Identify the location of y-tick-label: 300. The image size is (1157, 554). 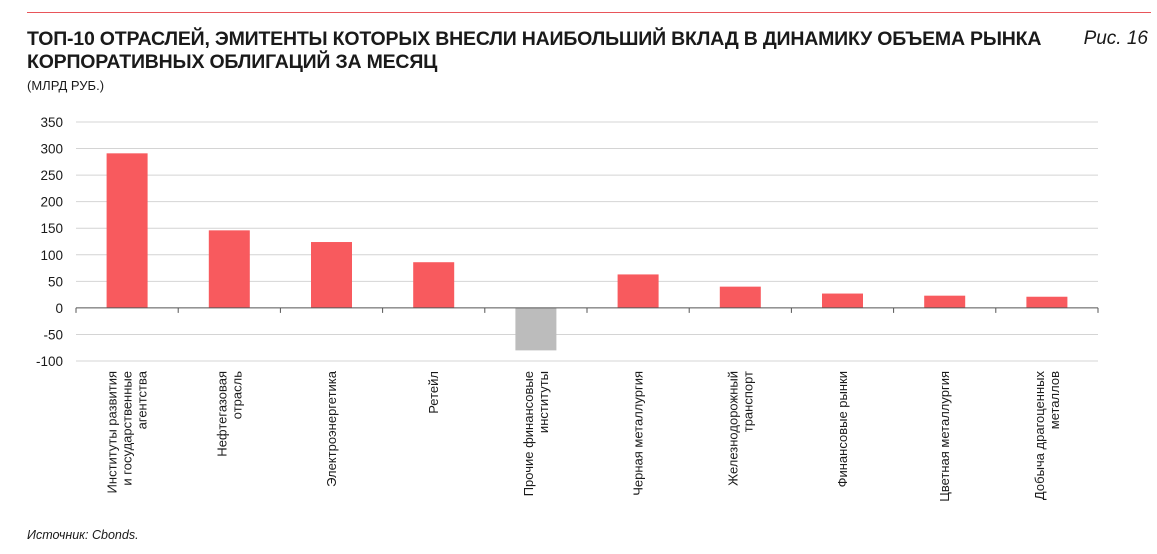
(51, 149).